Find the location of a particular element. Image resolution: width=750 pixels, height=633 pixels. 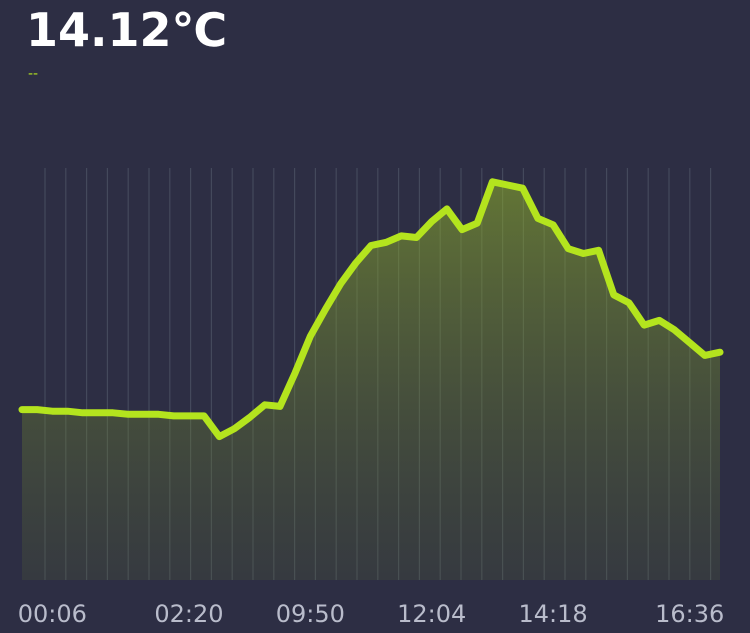

x-tick-label: 02:20 is located at coordinates (188, 614).